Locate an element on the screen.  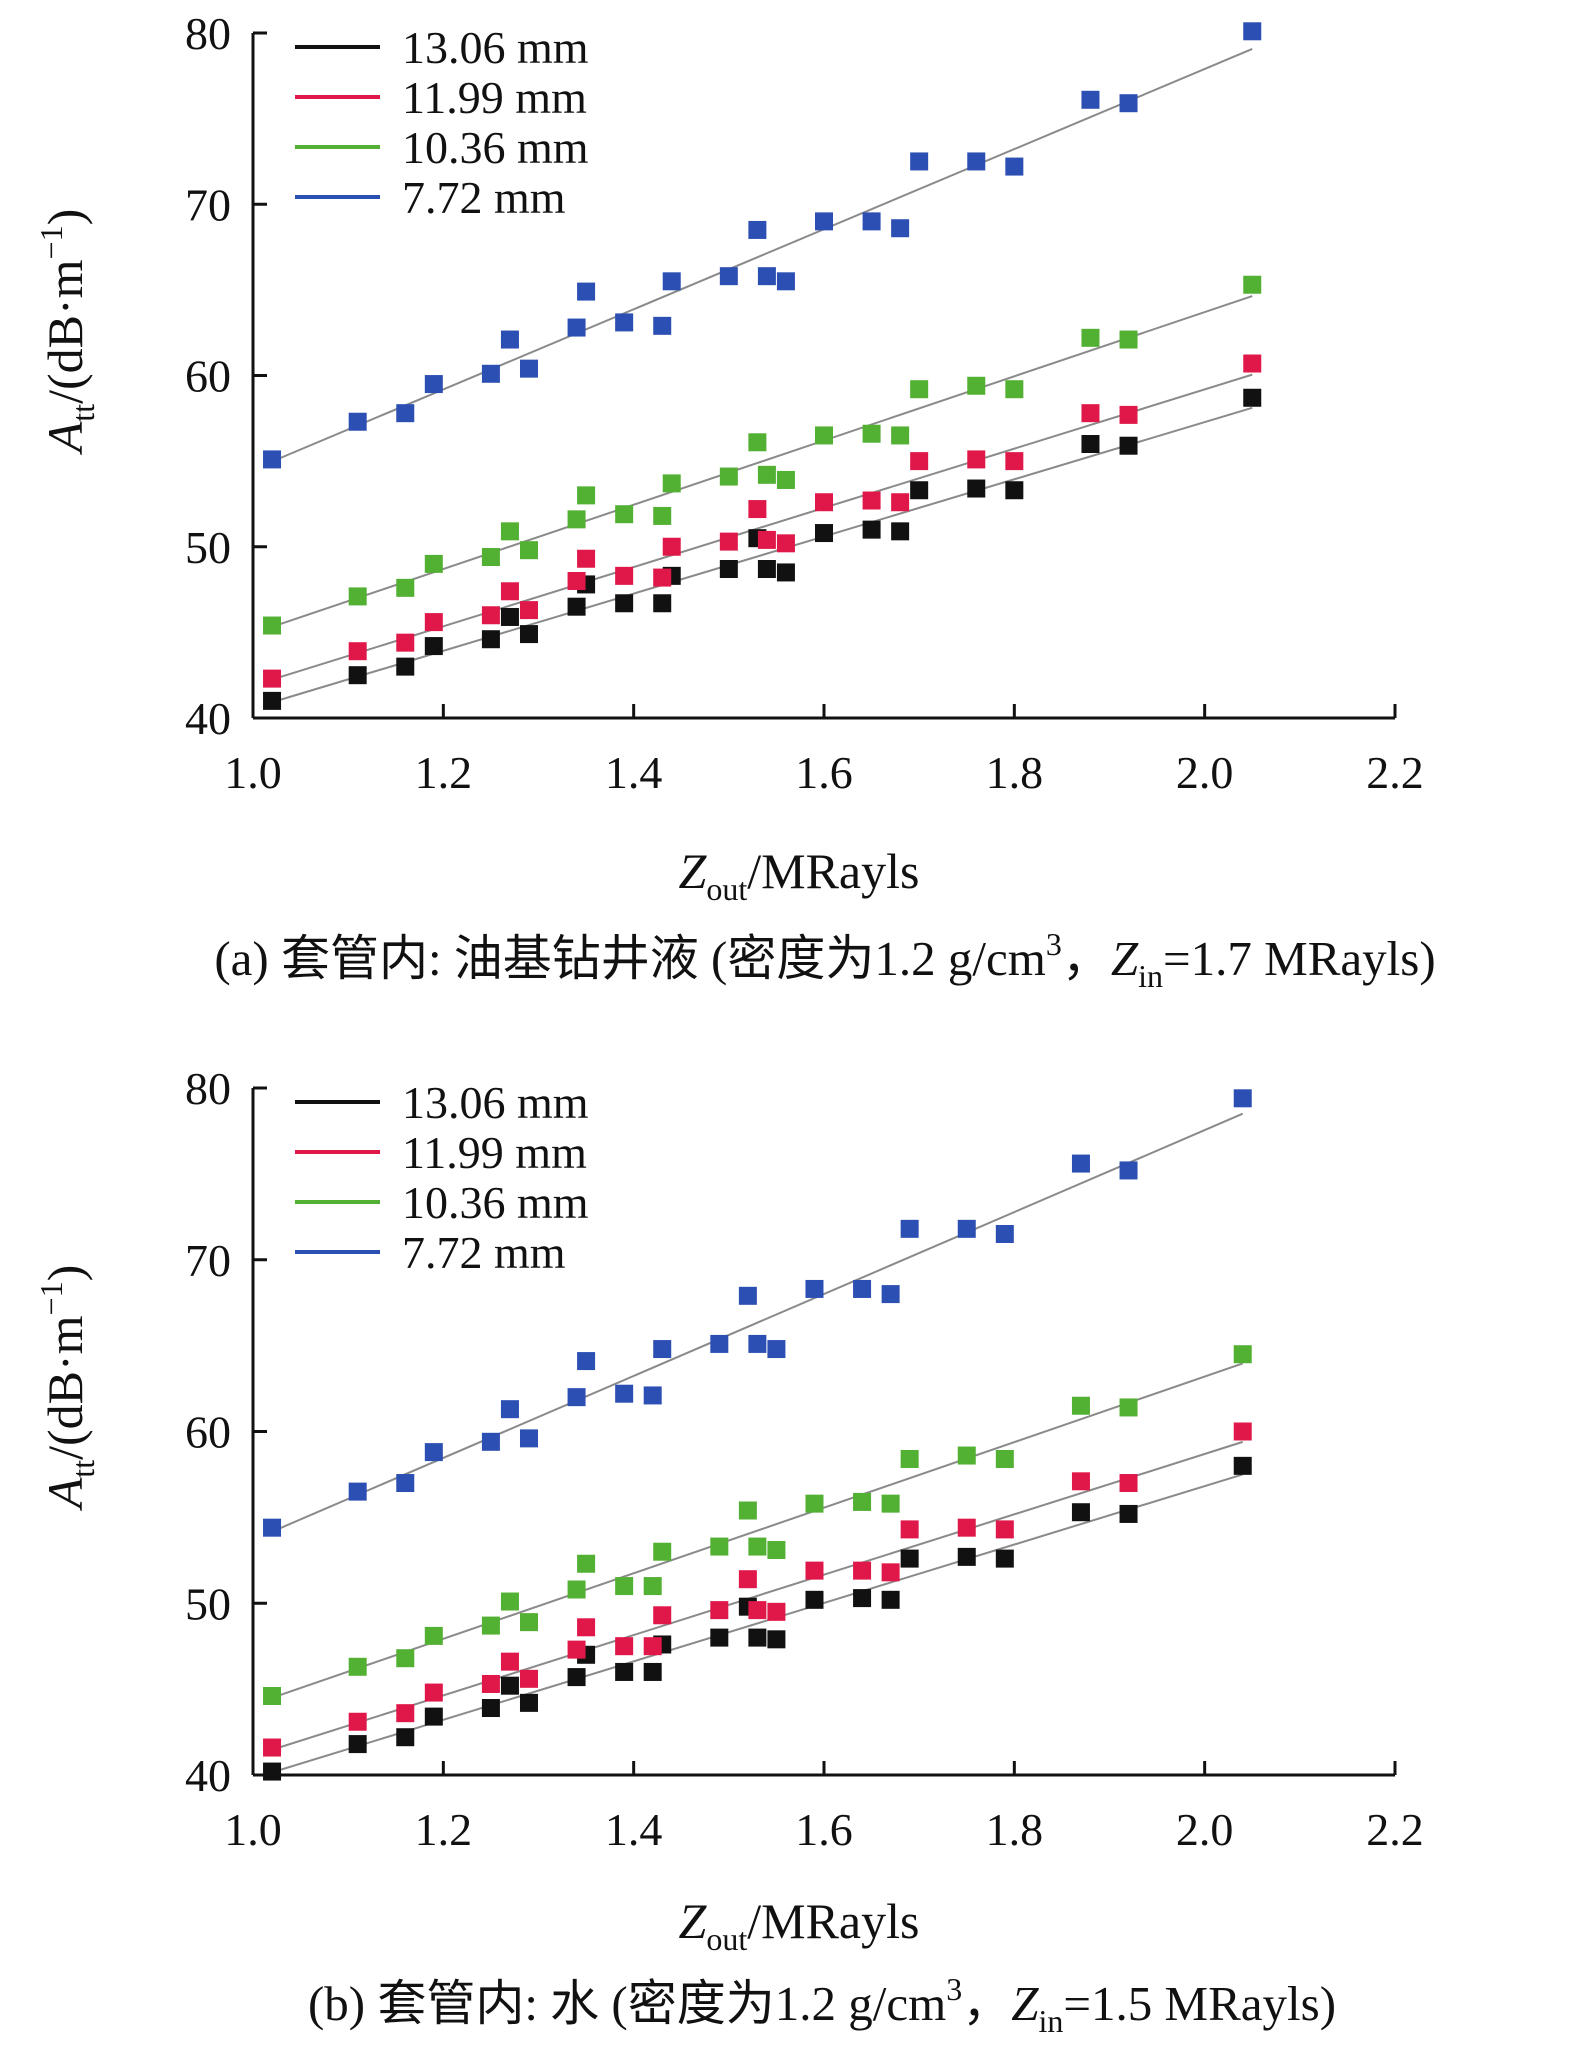
legend-label: 11.99 mm is located at coordinates (494, 1152).